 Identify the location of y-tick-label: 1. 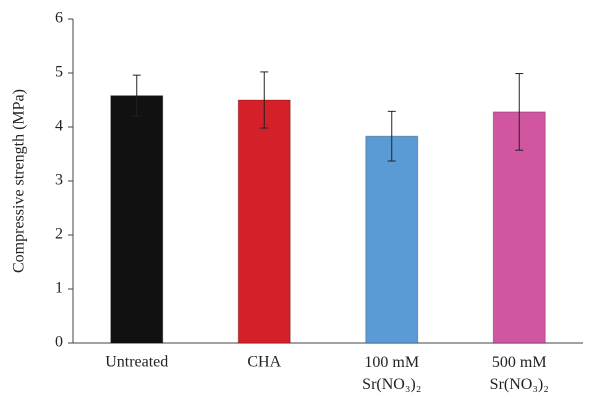
(59, 288).